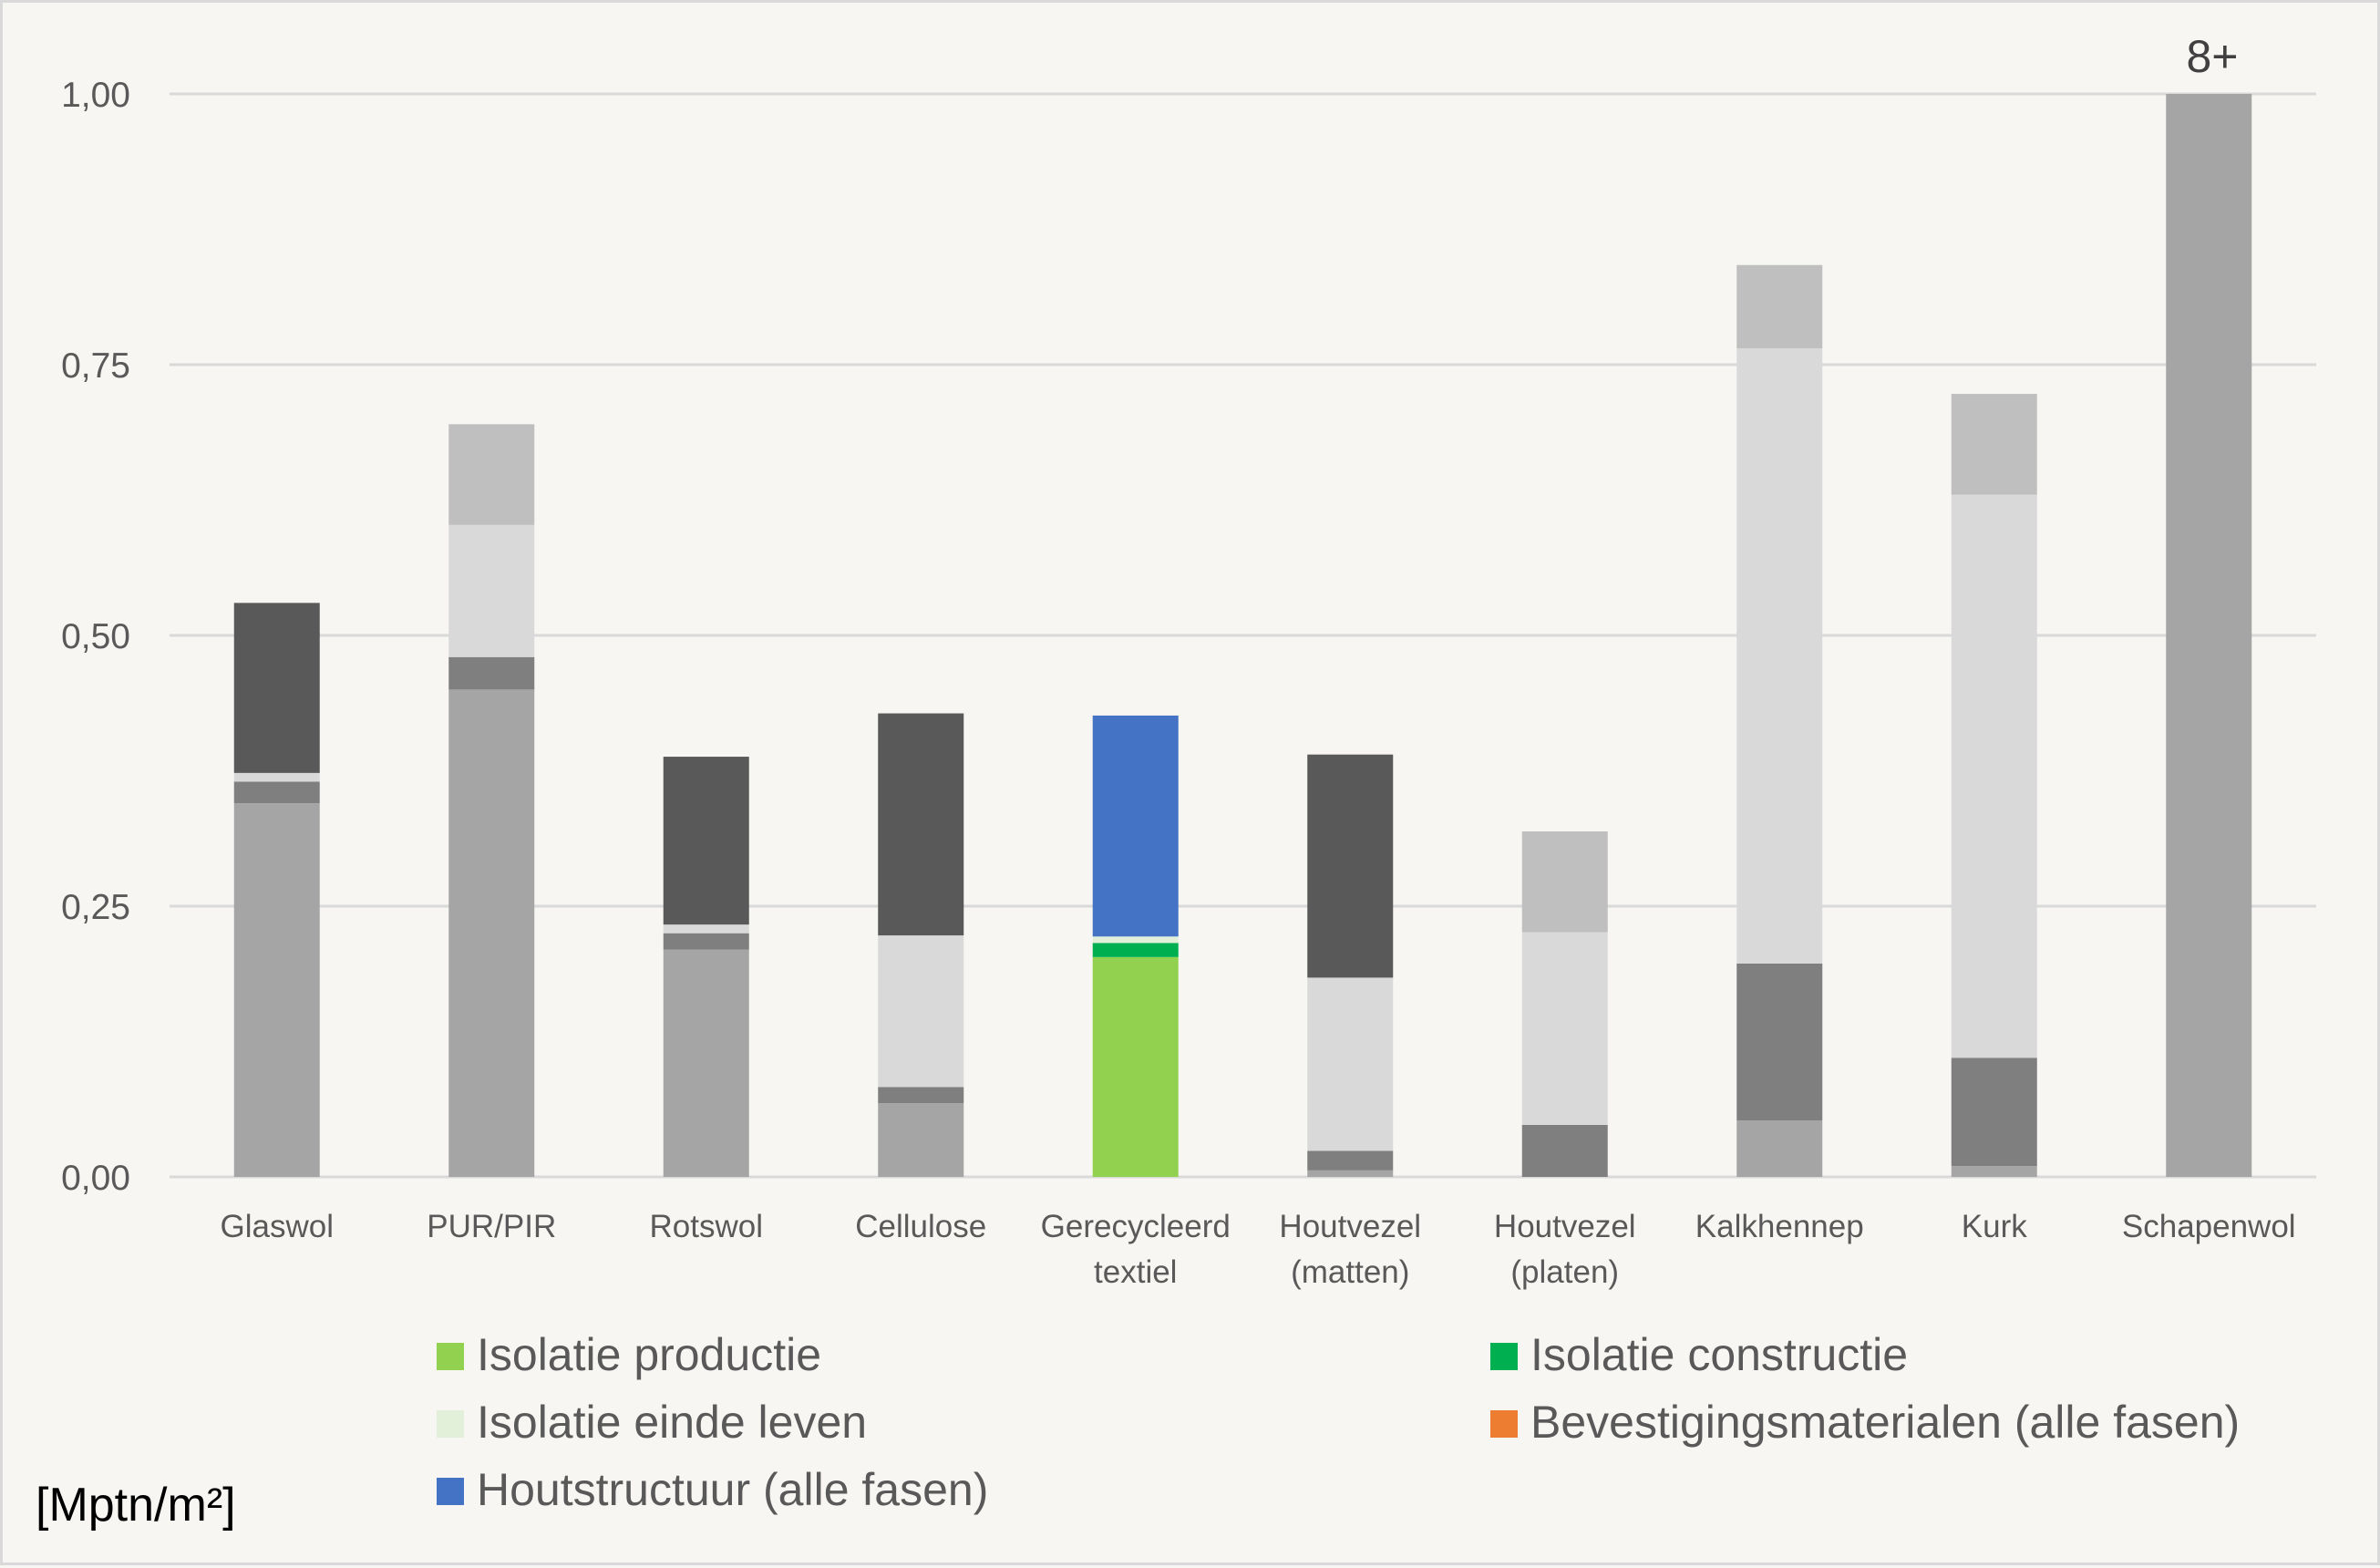  Describe the element at coordinates (96, 907) in the screenshot. I see `y-tick-label: 0,25` at that location.